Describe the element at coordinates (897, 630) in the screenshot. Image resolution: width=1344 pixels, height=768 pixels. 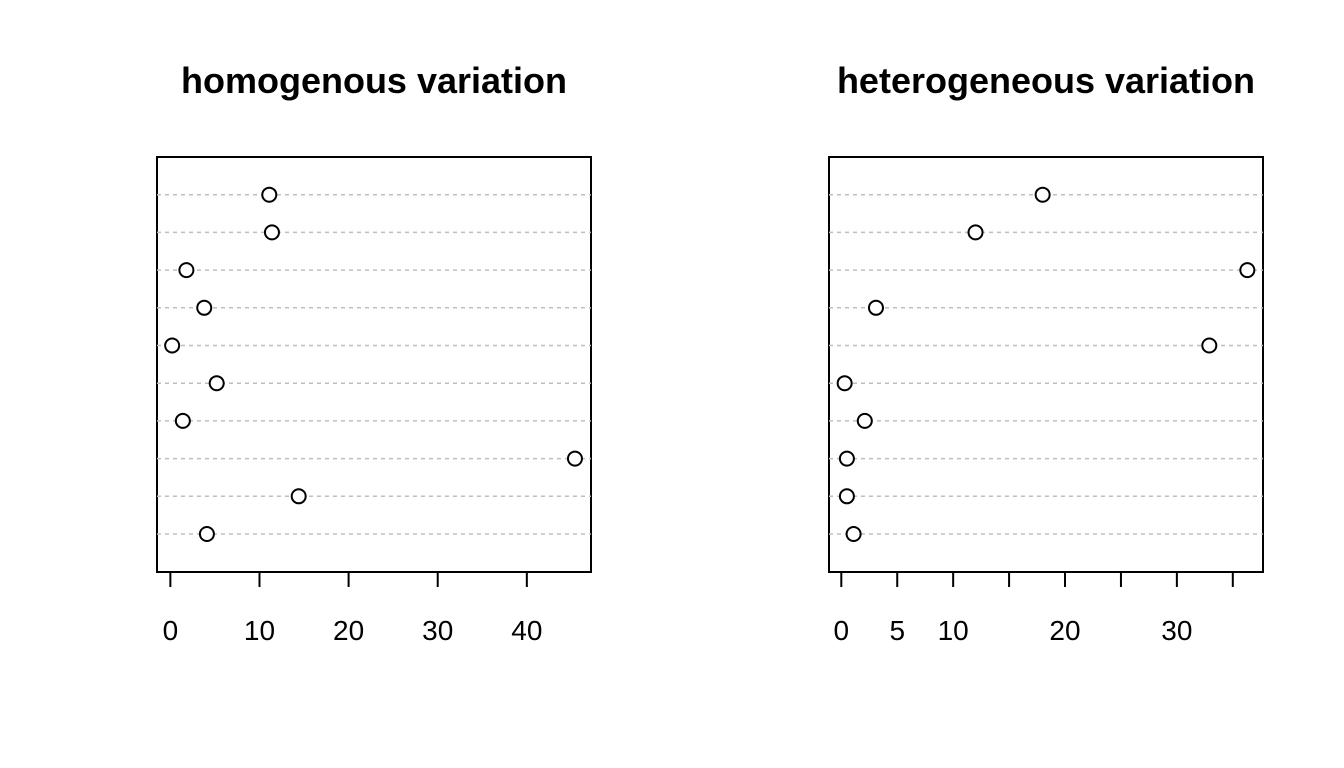
I see `x-tick-label: 5` at that location.